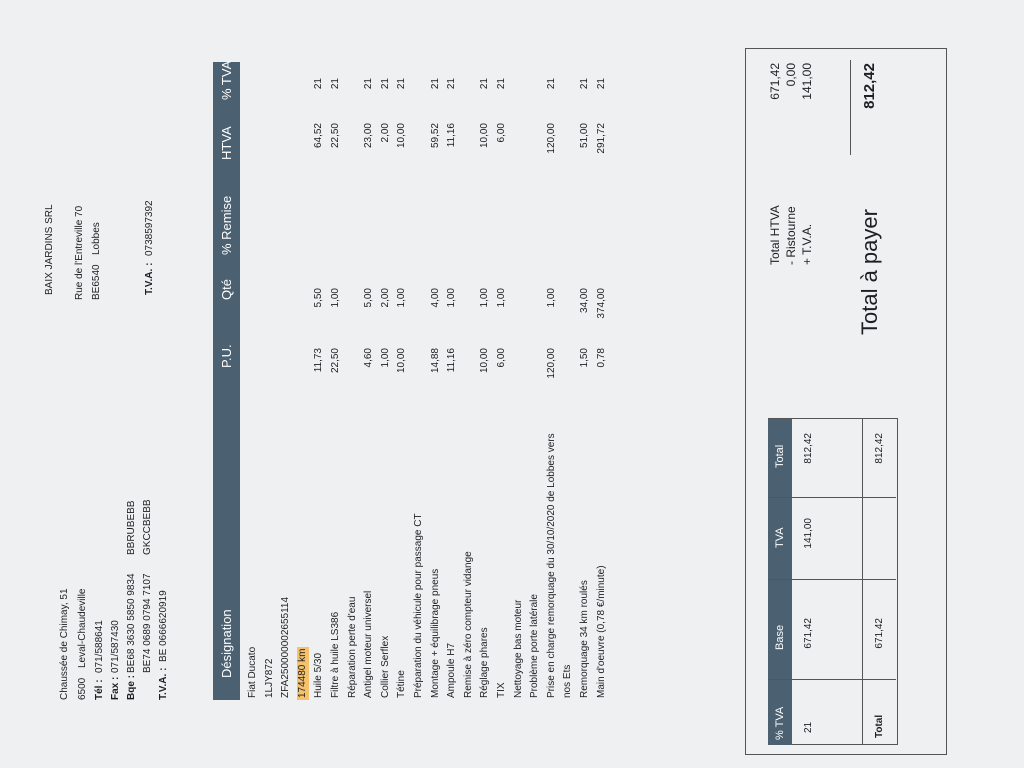 This screenshot has width=1024, height=768. Describe the element at coordinates (369, 298) in the screenshot. I see `quantity: 5,00` at that location.